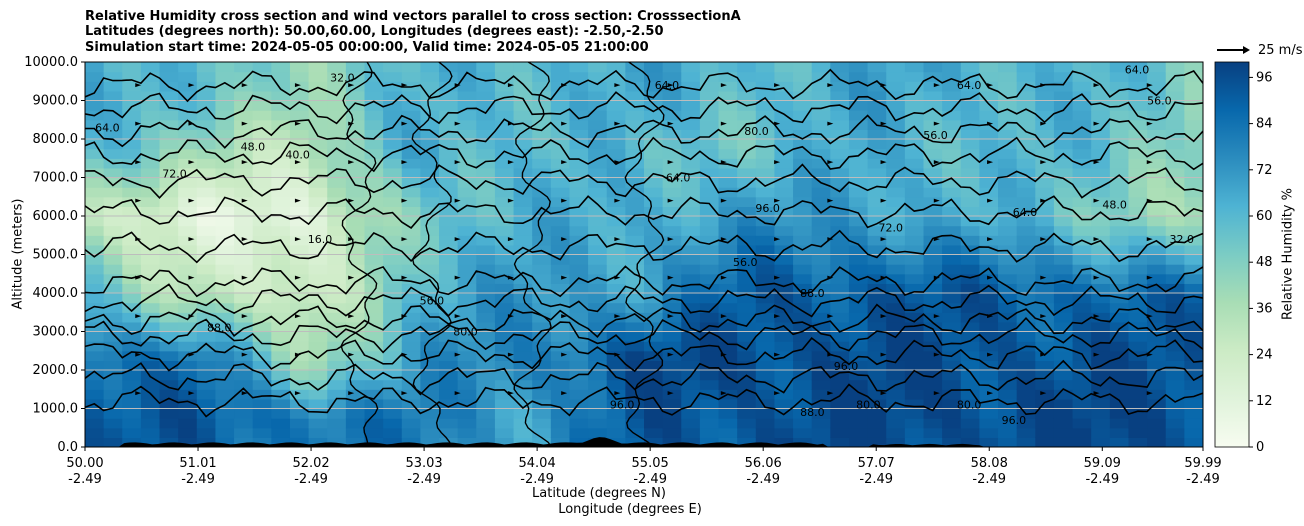 This screenshot has width=1304, height=526. I want to click on contour-label: 16.0, so click(320, 239).